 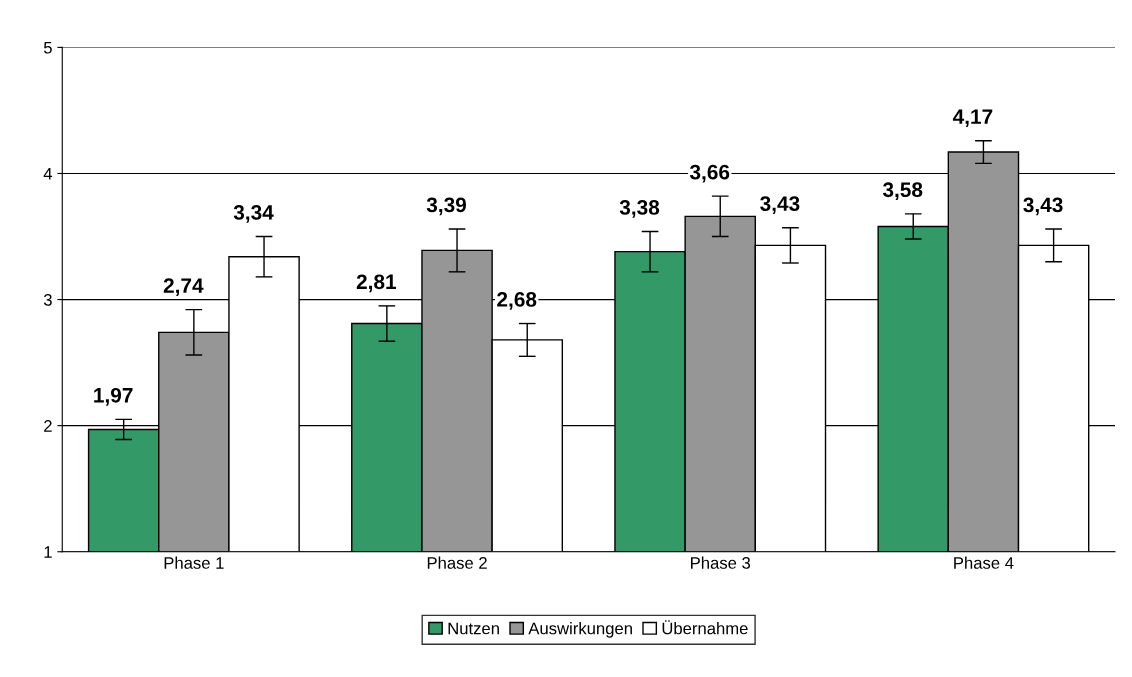 What do you see at coordinates (580, 630) in the screenshot?
I see `legend-label: Auswirkungen` at bounding box center [580, 630].